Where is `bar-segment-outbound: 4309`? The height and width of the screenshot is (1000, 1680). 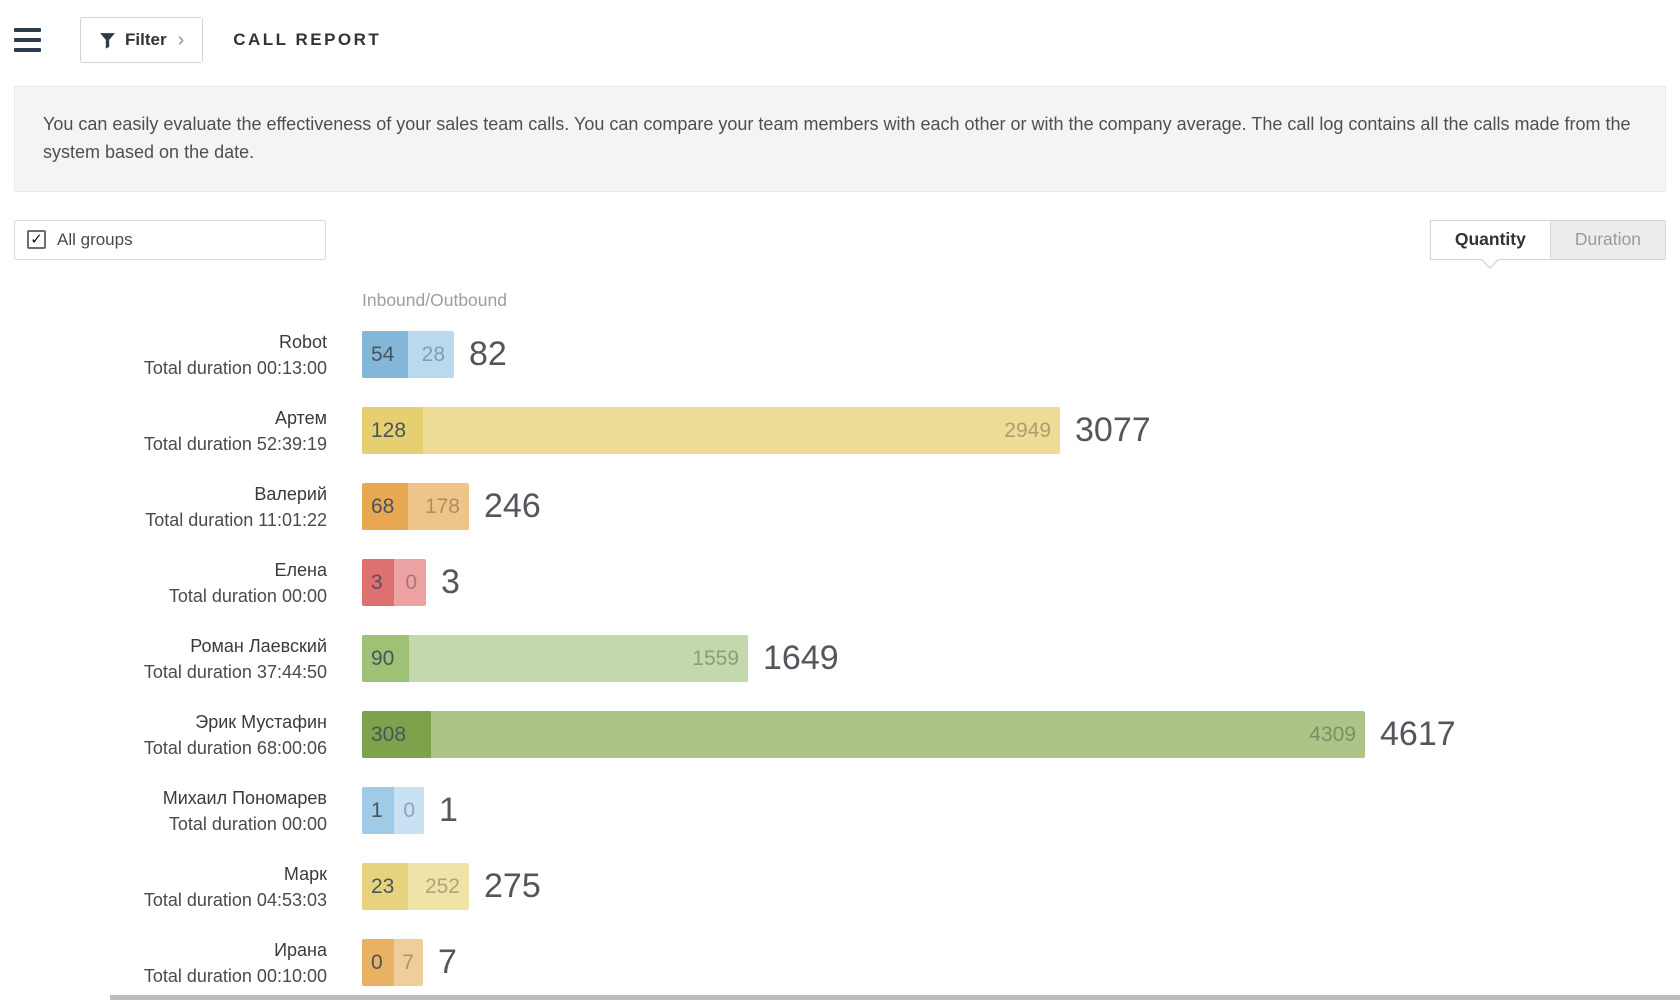 bar-segment-outbound: 4309 is located at coordinates (898, 735).